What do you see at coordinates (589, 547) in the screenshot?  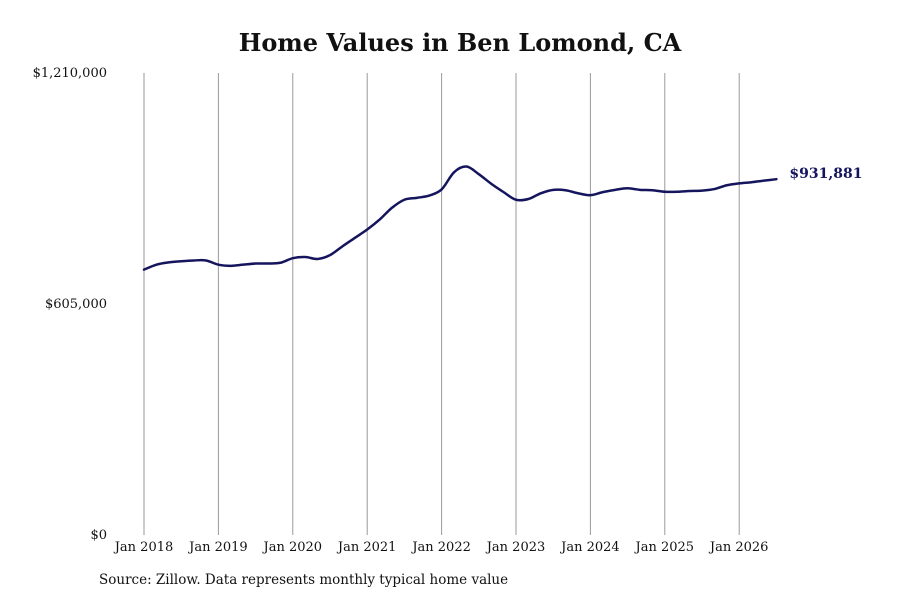 I see `x-tick-label: Jan 2024` at bounding box center [589, 547].